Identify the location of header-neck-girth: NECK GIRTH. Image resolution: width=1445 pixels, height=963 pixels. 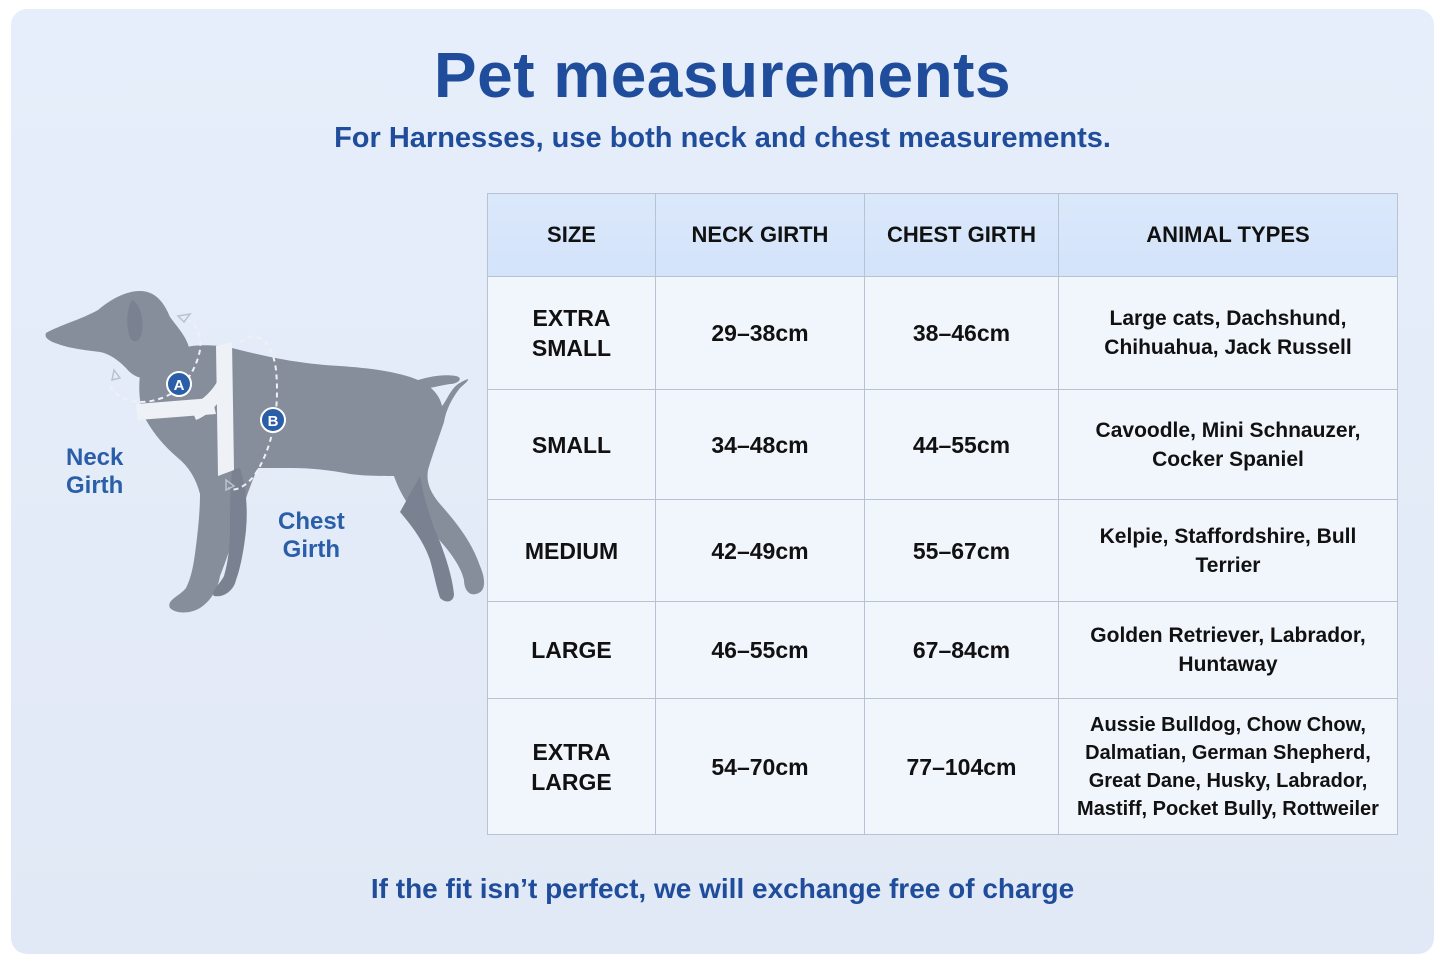
(760, 235).